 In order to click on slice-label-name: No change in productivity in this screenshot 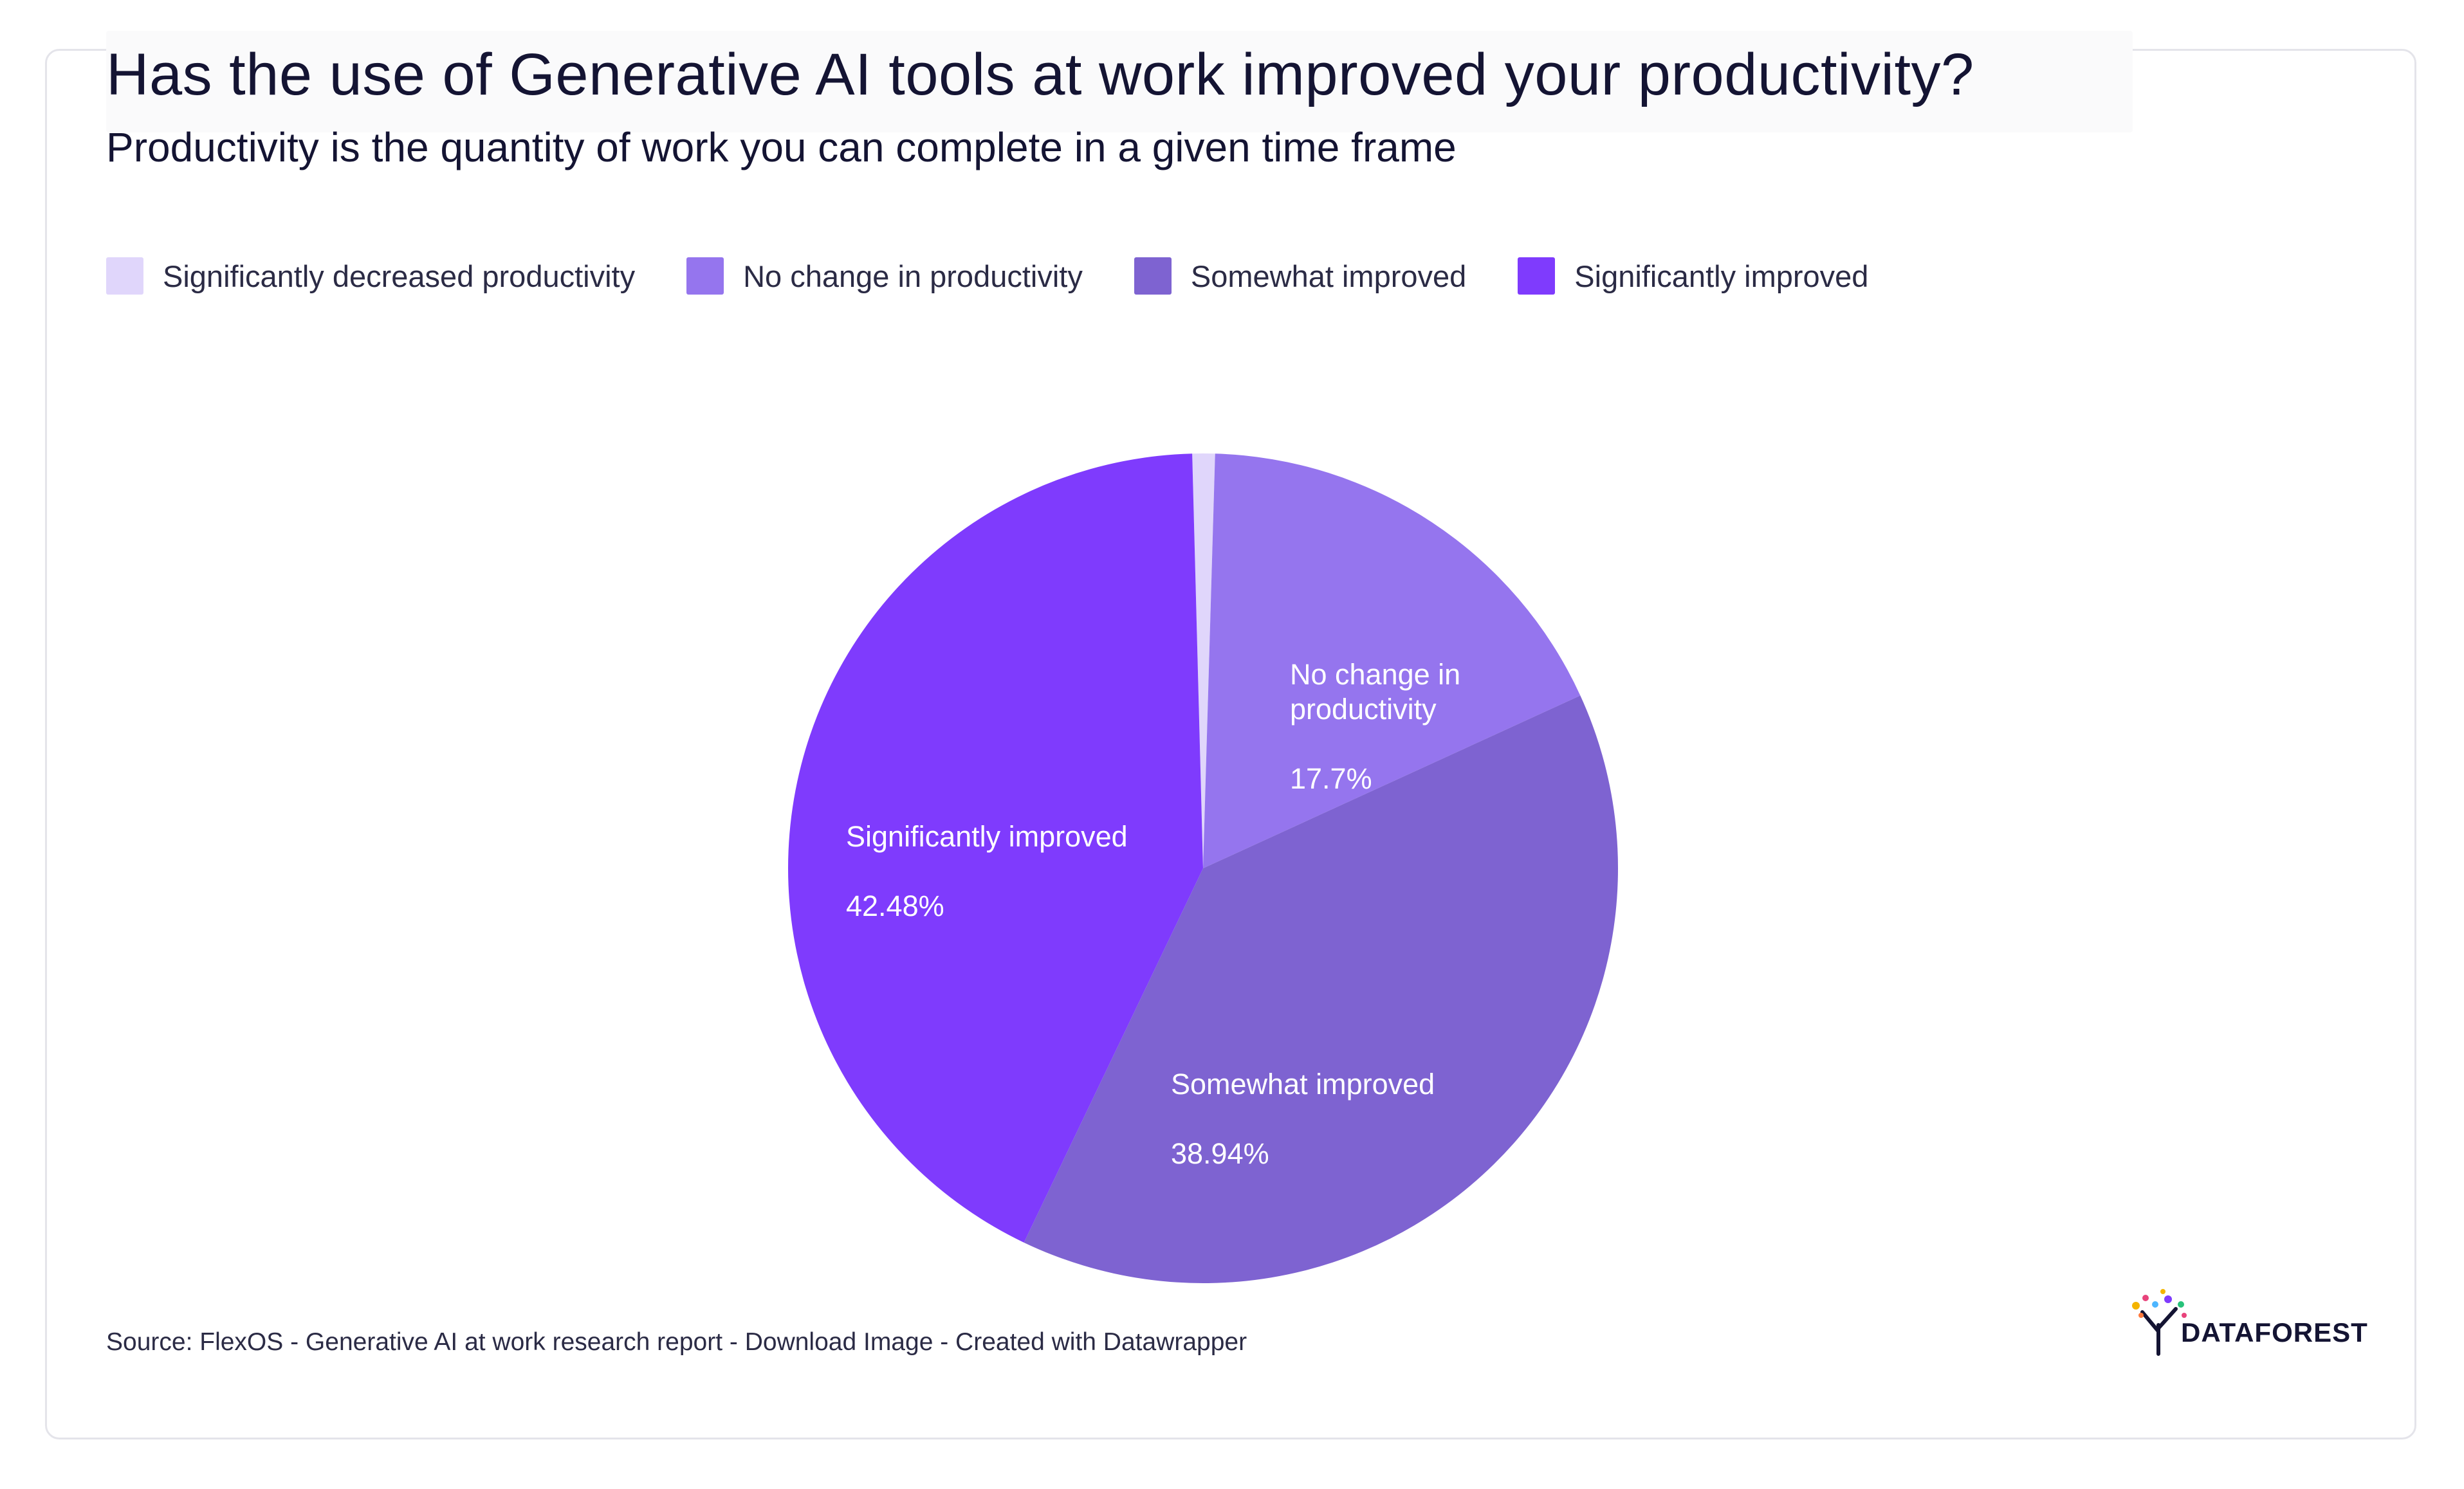, I will do `click(1375, 692)`.